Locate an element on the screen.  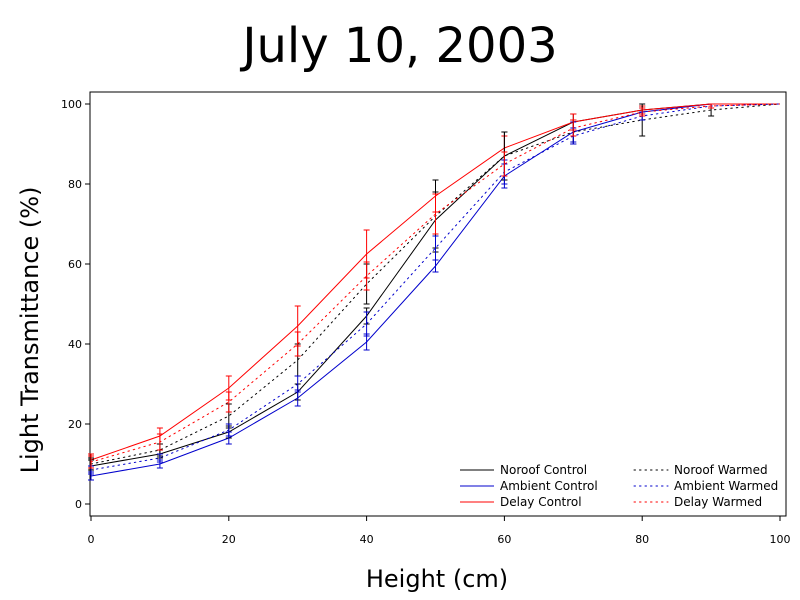
y-tick-label: 60 is located at coordinates (75, 264).